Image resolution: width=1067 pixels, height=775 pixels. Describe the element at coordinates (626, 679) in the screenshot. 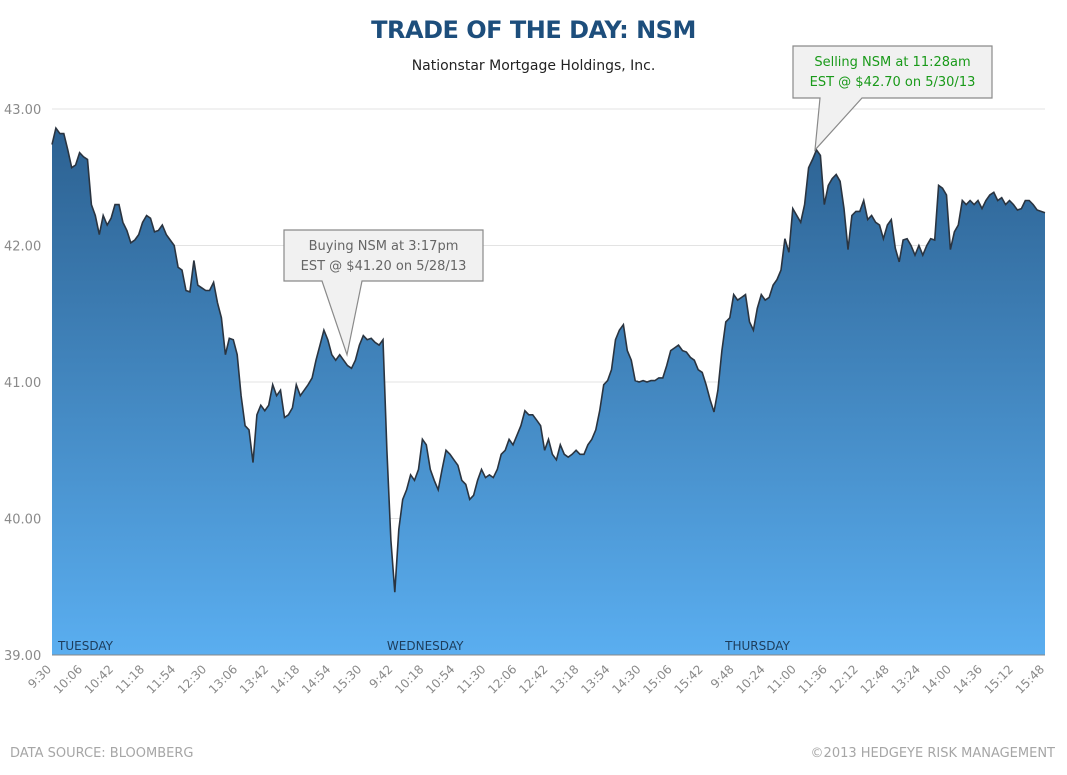

I see `x-tick-label: 14:30` at that location.